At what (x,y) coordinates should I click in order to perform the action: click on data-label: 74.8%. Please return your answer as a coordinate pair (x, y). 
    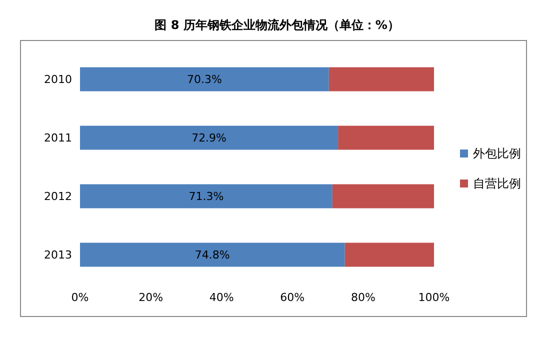
    Looking at the image, I should click on (212, 255).